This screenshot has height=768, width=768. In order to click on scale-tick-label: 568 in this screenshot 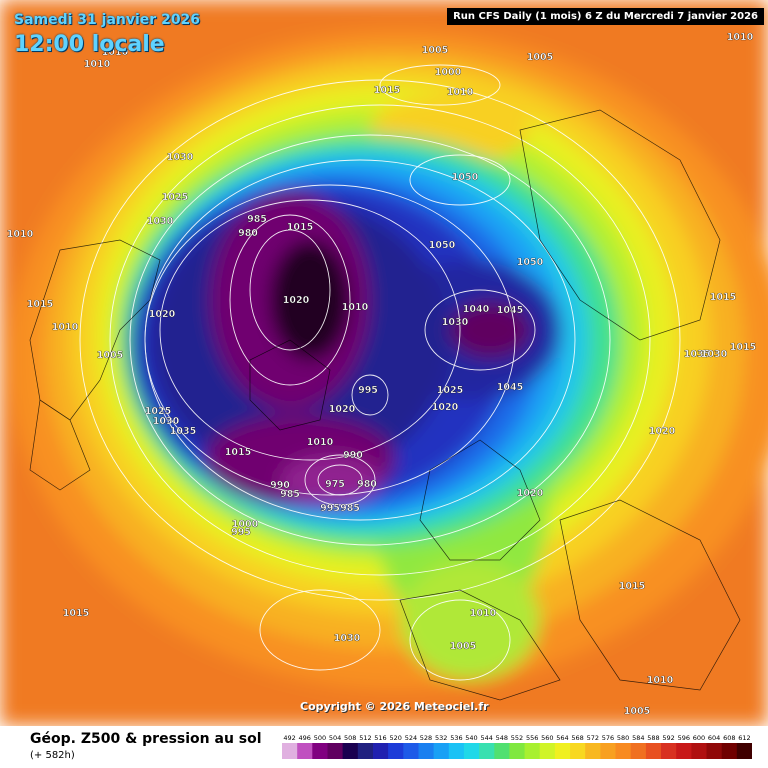, I will do `click(577, 738)`.